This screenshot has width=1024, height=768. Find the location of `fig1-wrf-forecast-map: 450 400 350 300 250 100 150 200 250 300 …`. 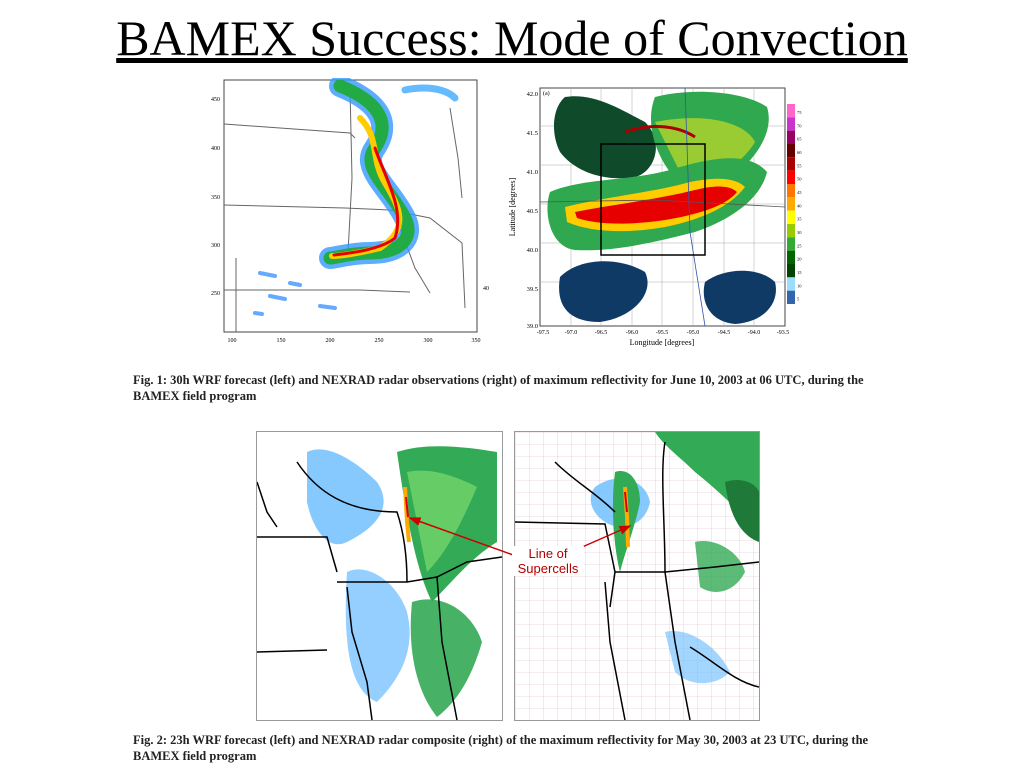

fig1-wrf-forecast-map: 450 400 350 300 250 100 150 200 250 300 … is located at coordinates (345, 214).